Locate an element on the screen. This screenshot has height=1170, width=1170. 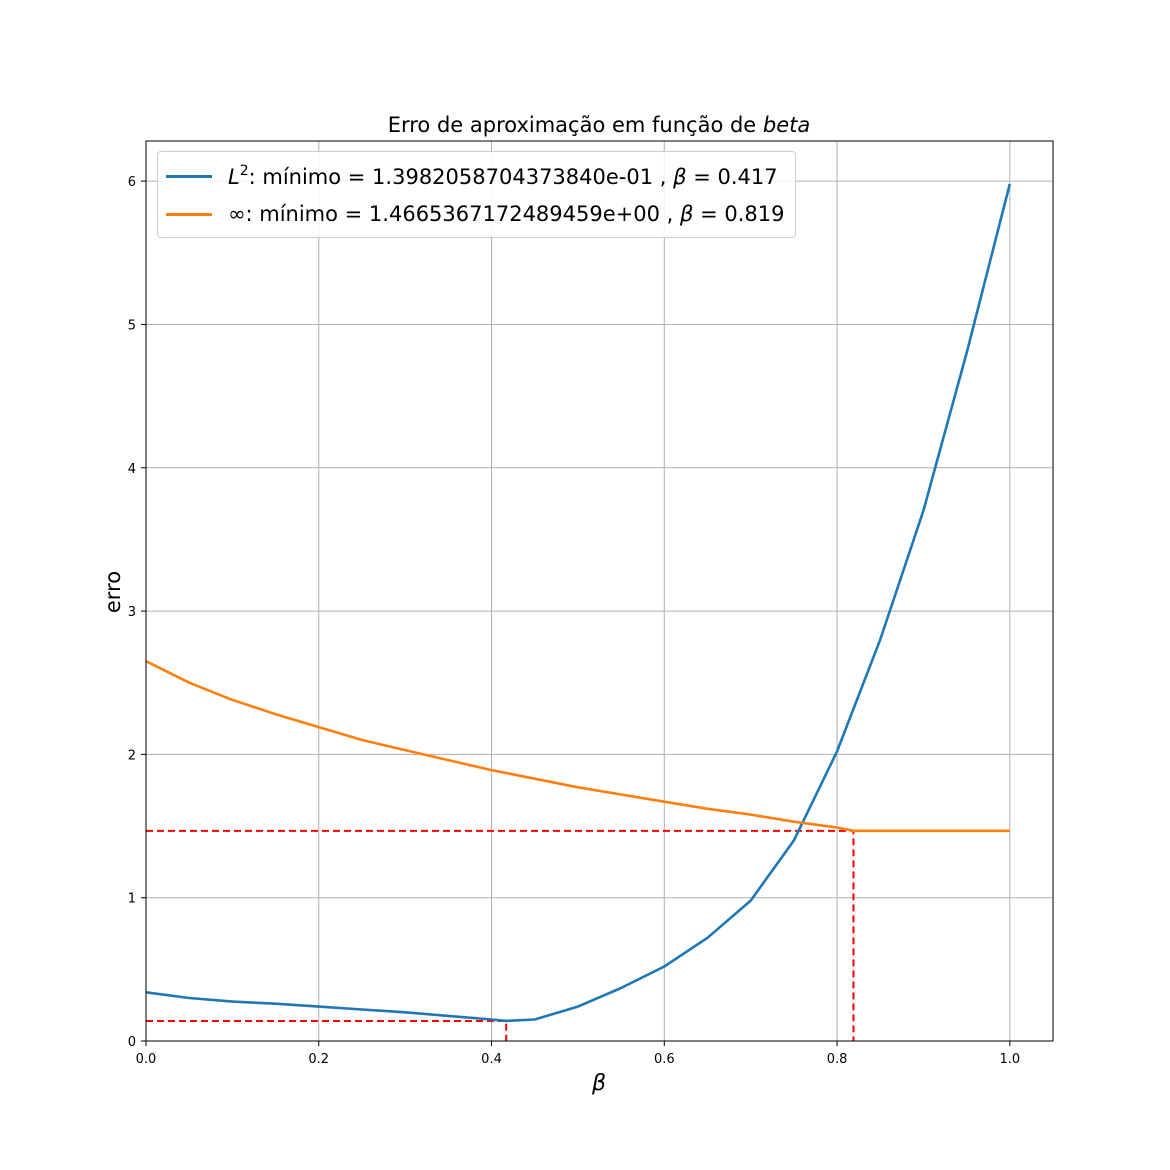
y-tick-label: 0 is located at coordinates (132, 1042).